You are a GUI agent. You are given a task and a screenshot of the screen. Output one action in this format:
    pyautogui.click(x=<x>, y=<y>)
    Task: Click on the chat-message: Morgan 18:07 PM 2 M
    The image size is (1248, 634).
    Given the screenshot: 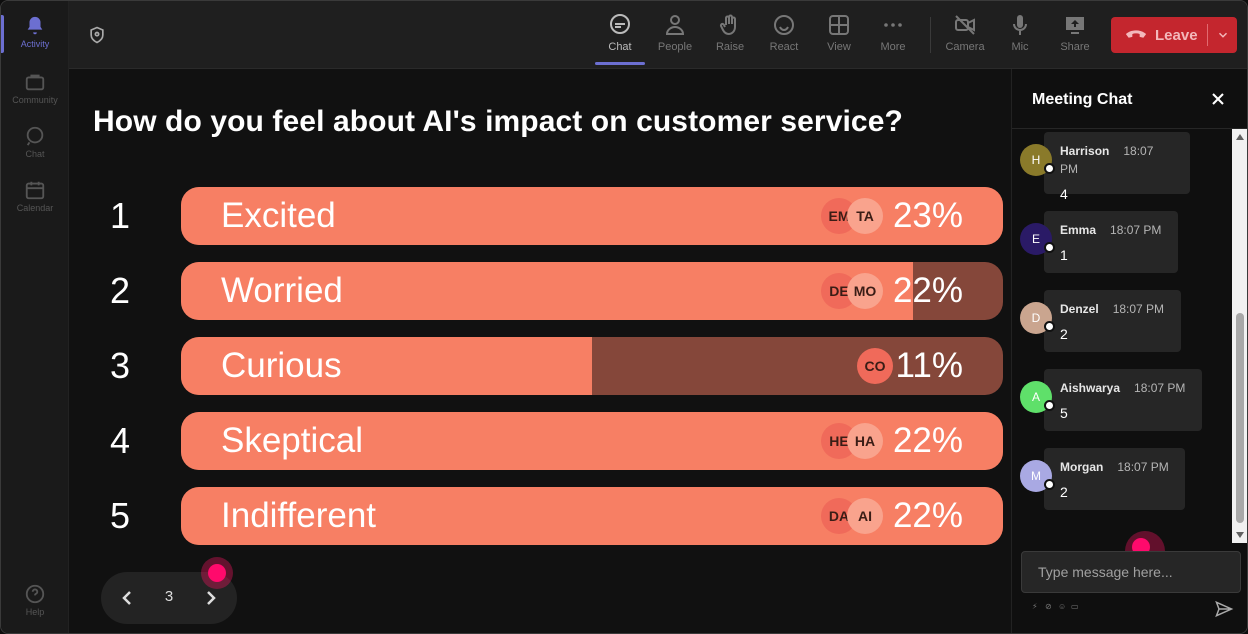 What is the action you would take?
    pyautogui.click(x=1120, y=480)
    